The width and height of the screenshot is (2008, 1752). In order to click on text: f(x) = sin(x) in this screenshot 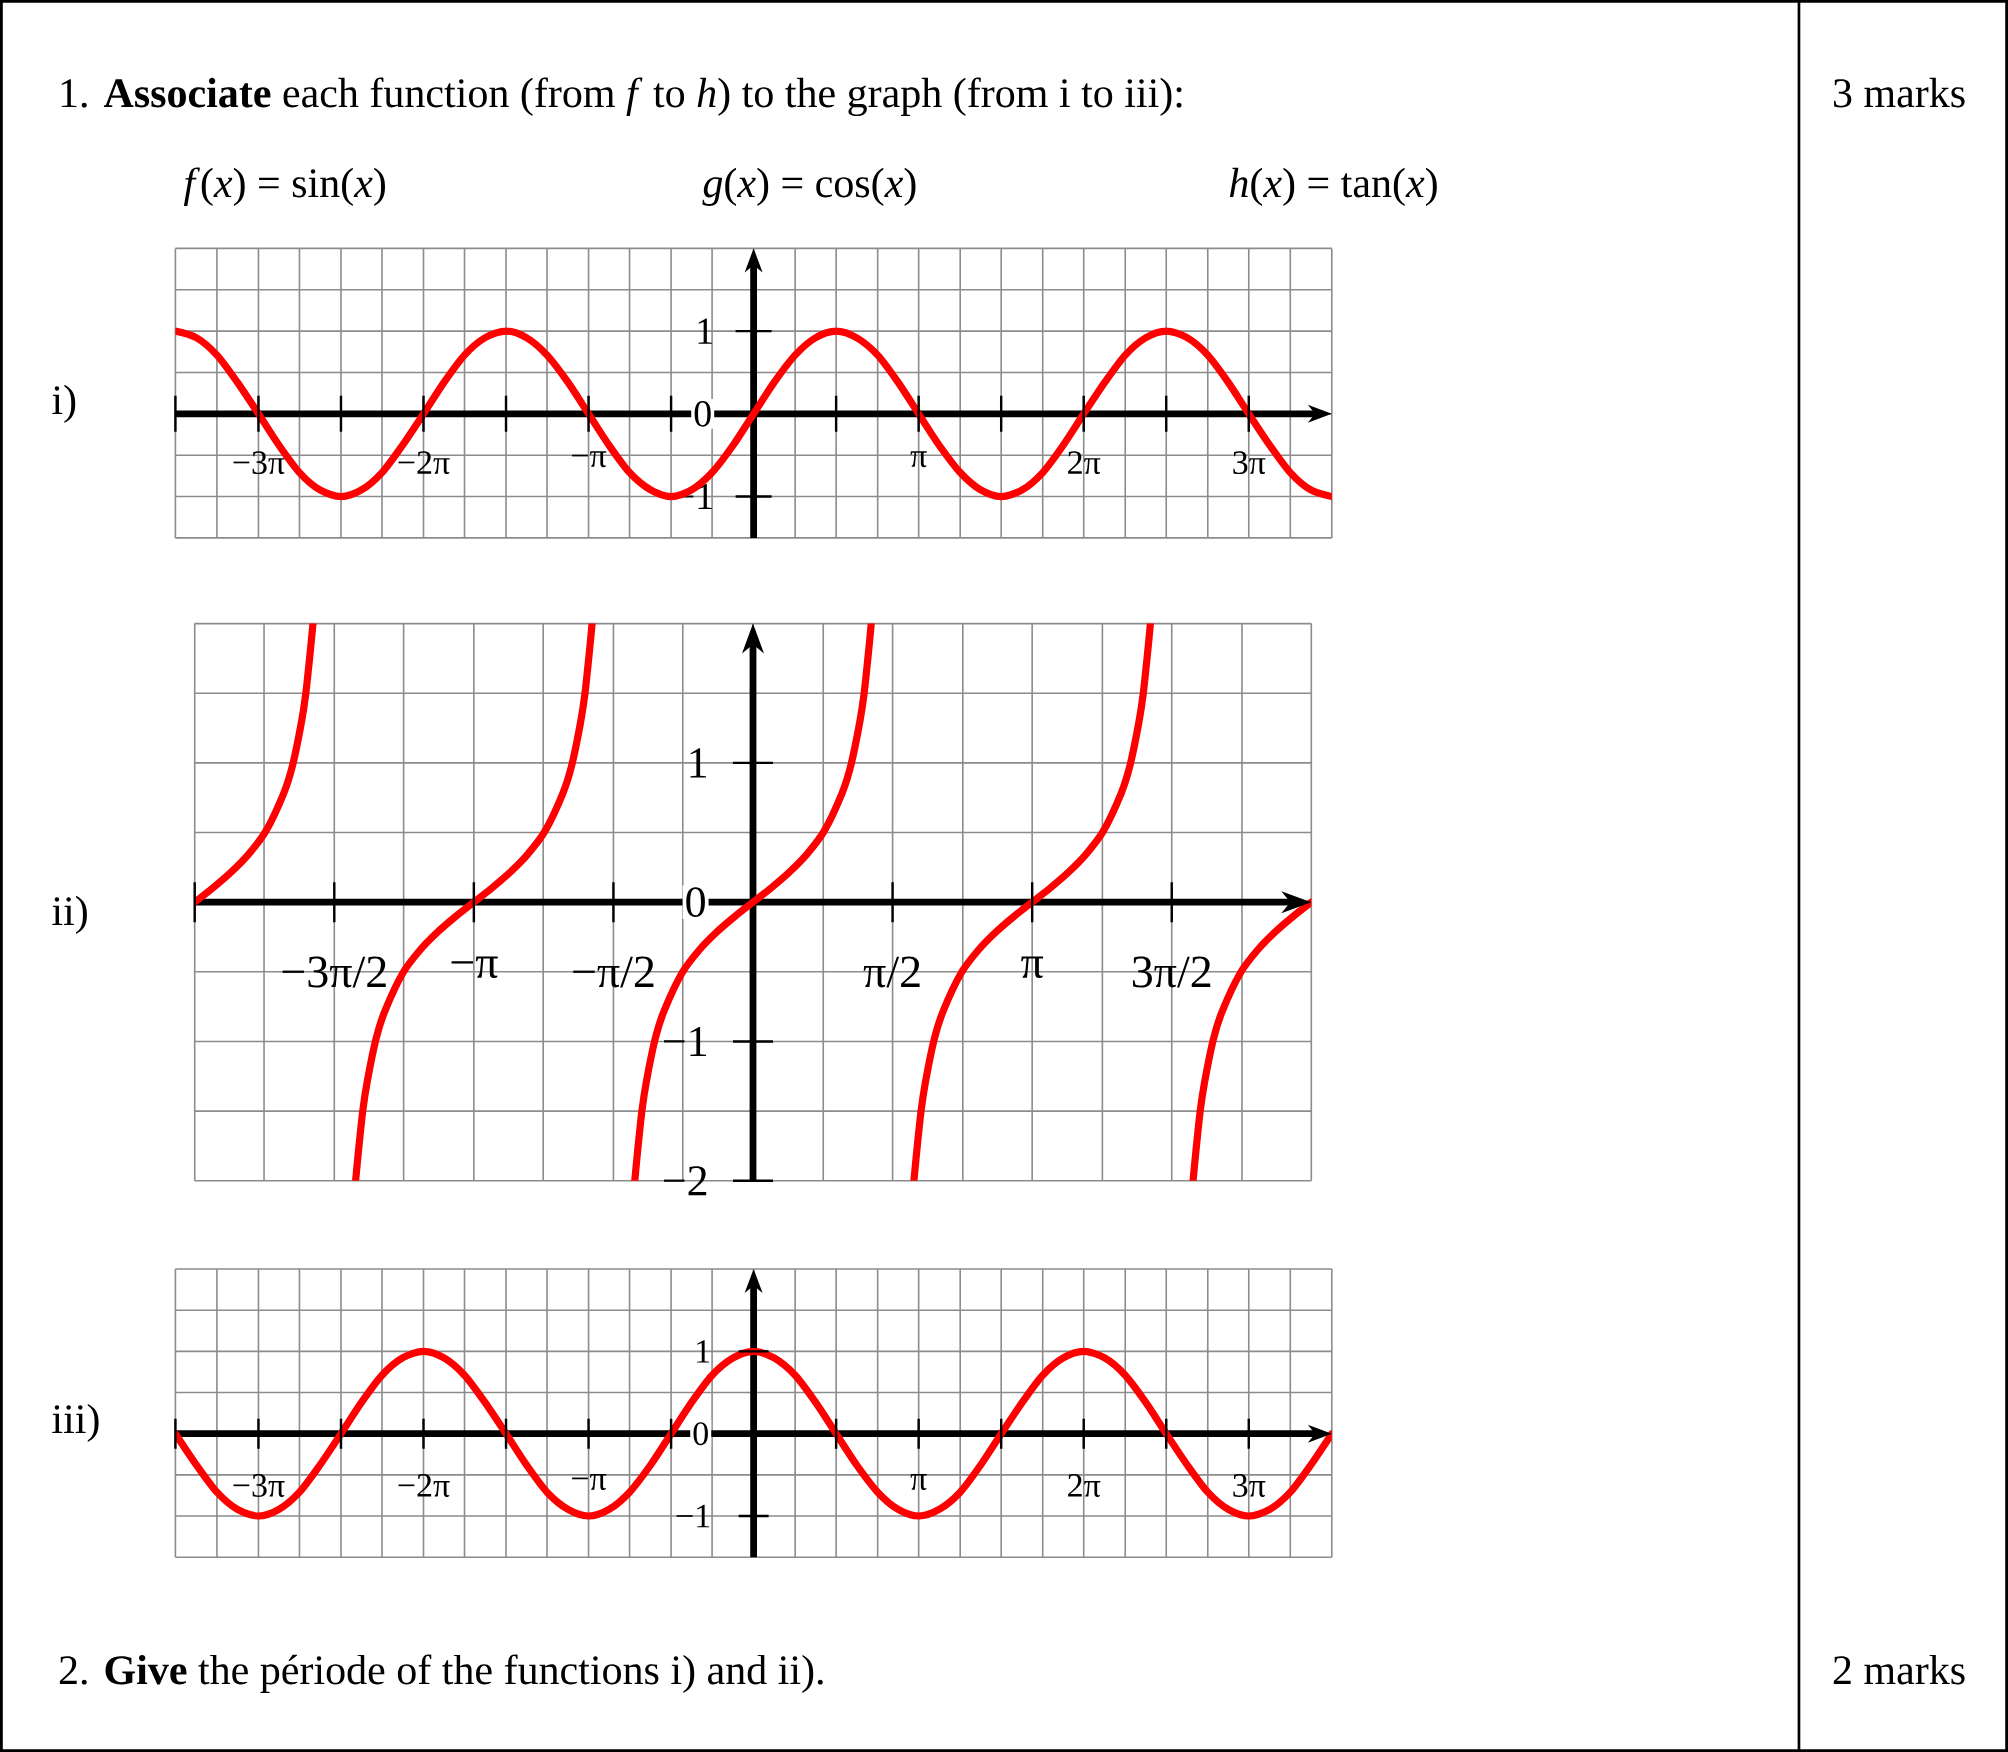, I will do `click(284, 186)`.